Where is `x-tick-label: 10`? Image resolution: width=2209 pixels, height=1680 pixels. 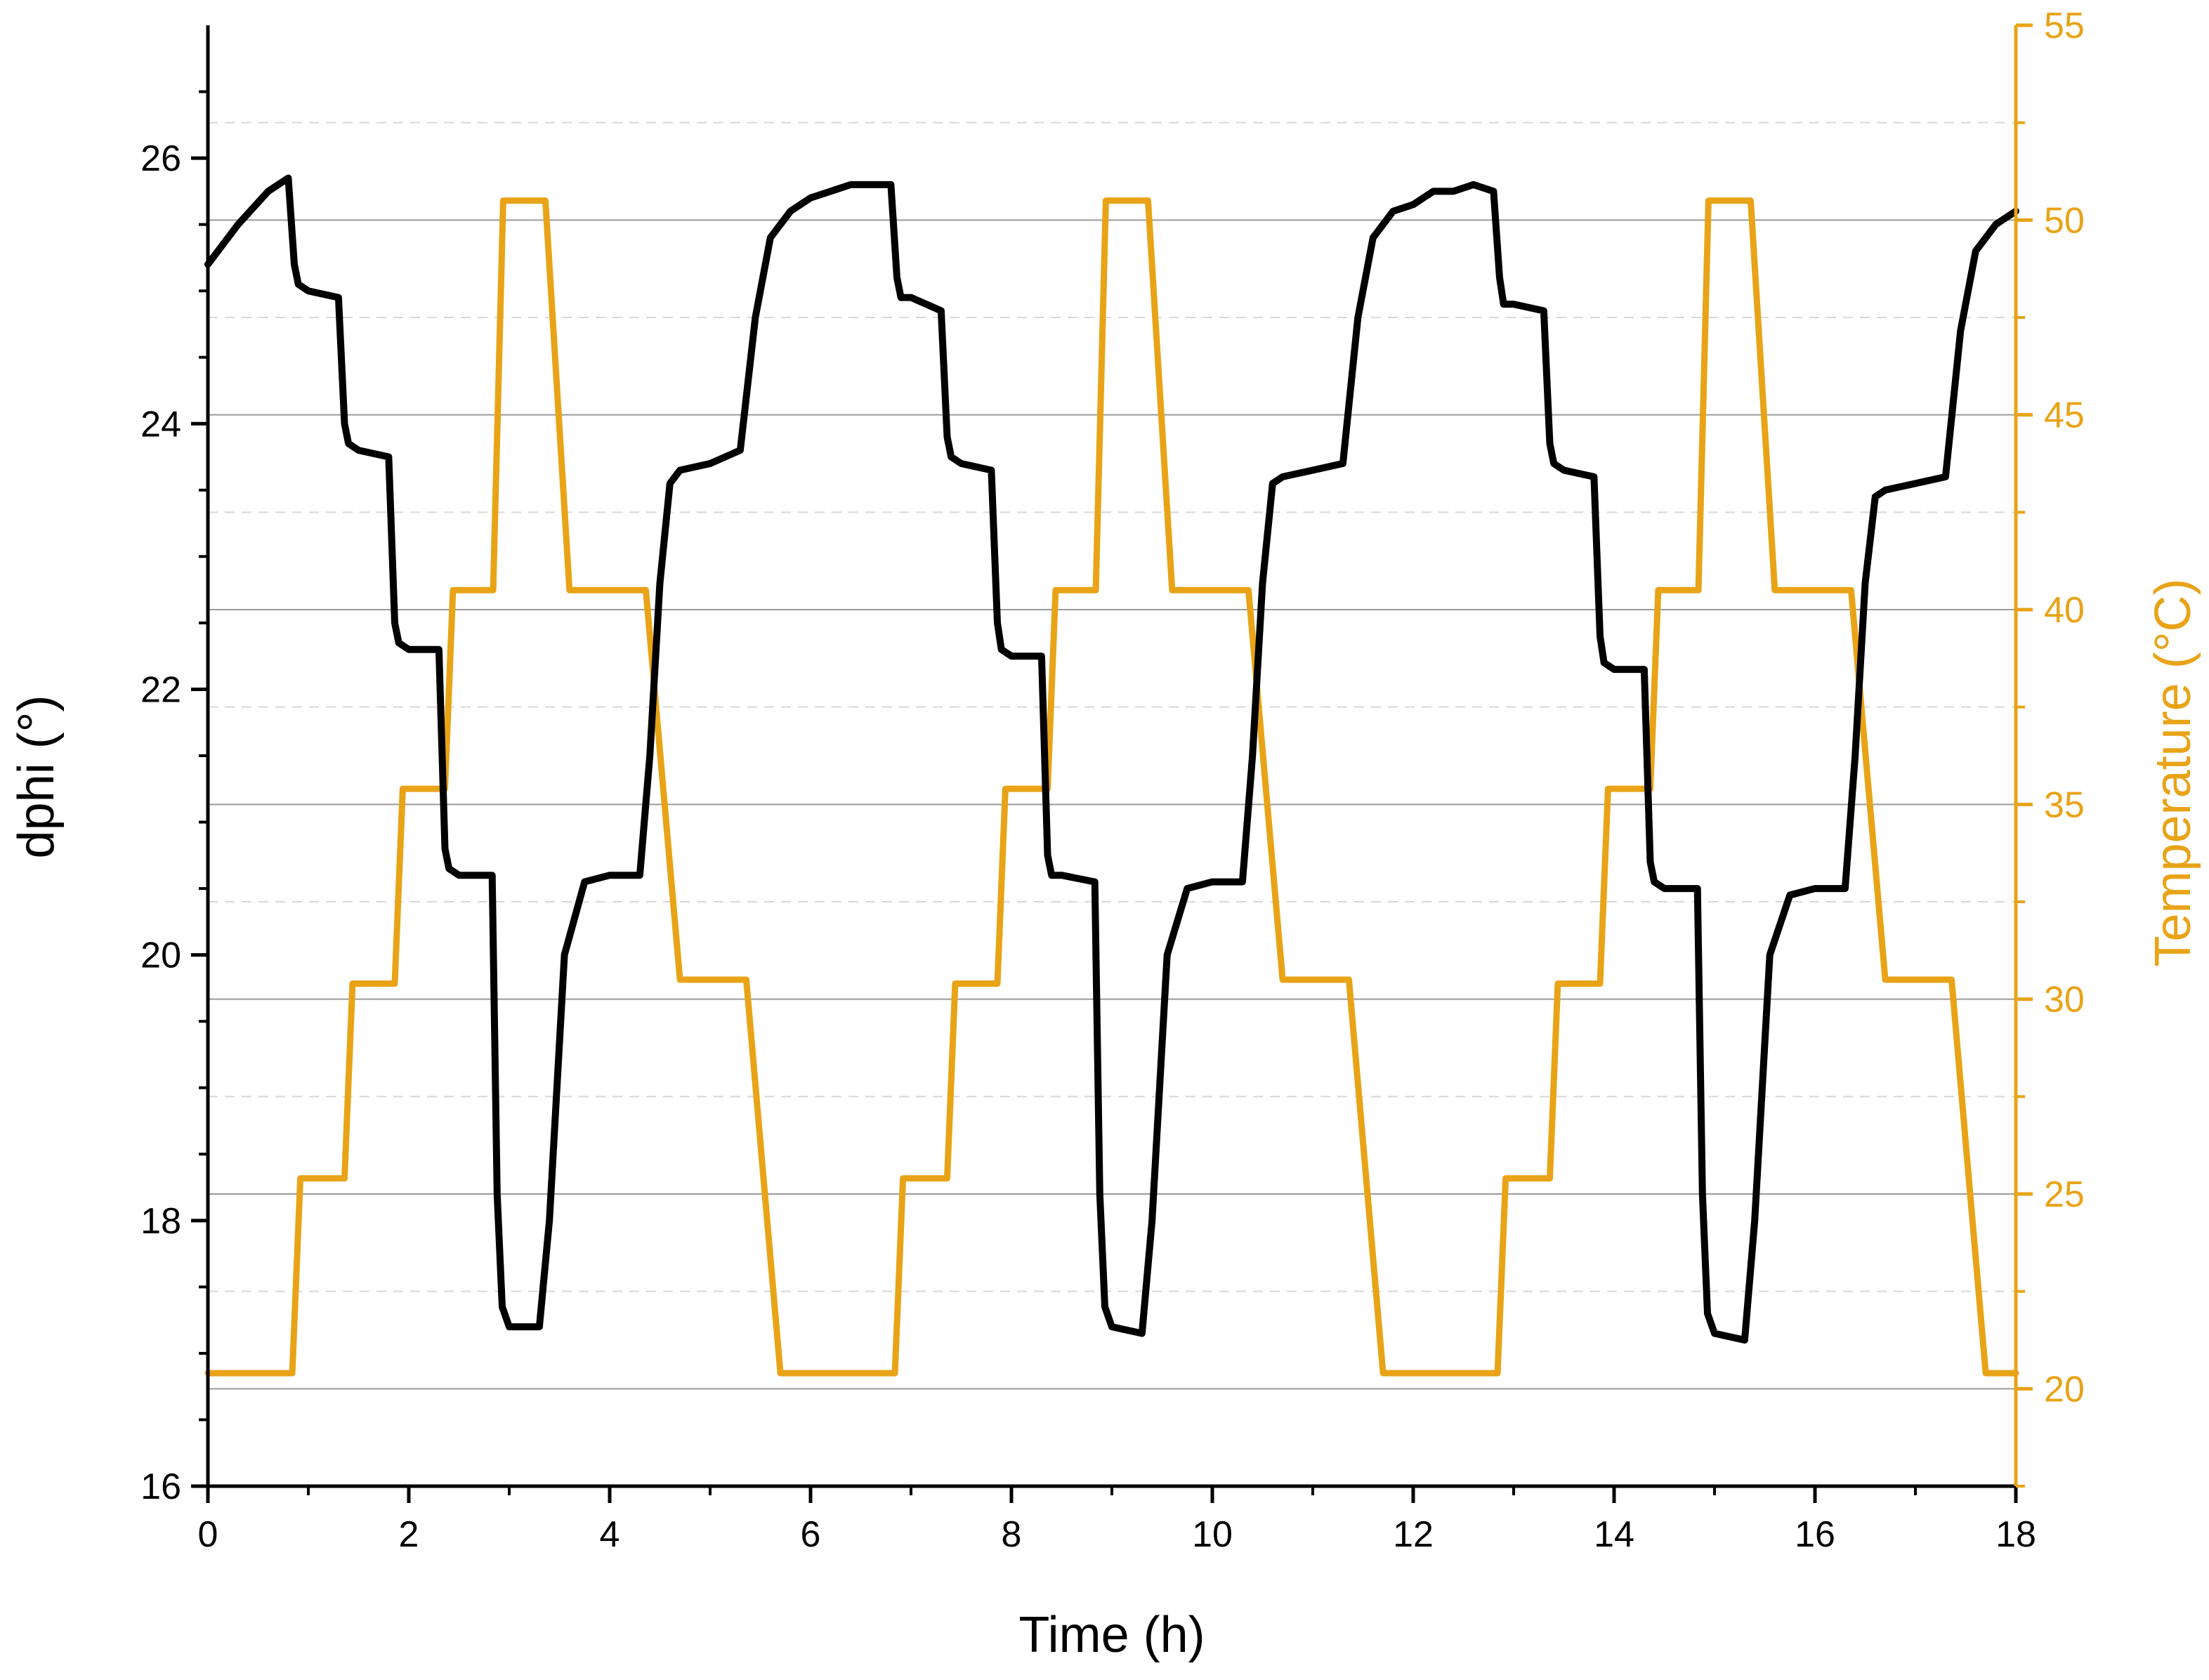
x-tick-label: 10 is located at coordinates (1212, 1534).